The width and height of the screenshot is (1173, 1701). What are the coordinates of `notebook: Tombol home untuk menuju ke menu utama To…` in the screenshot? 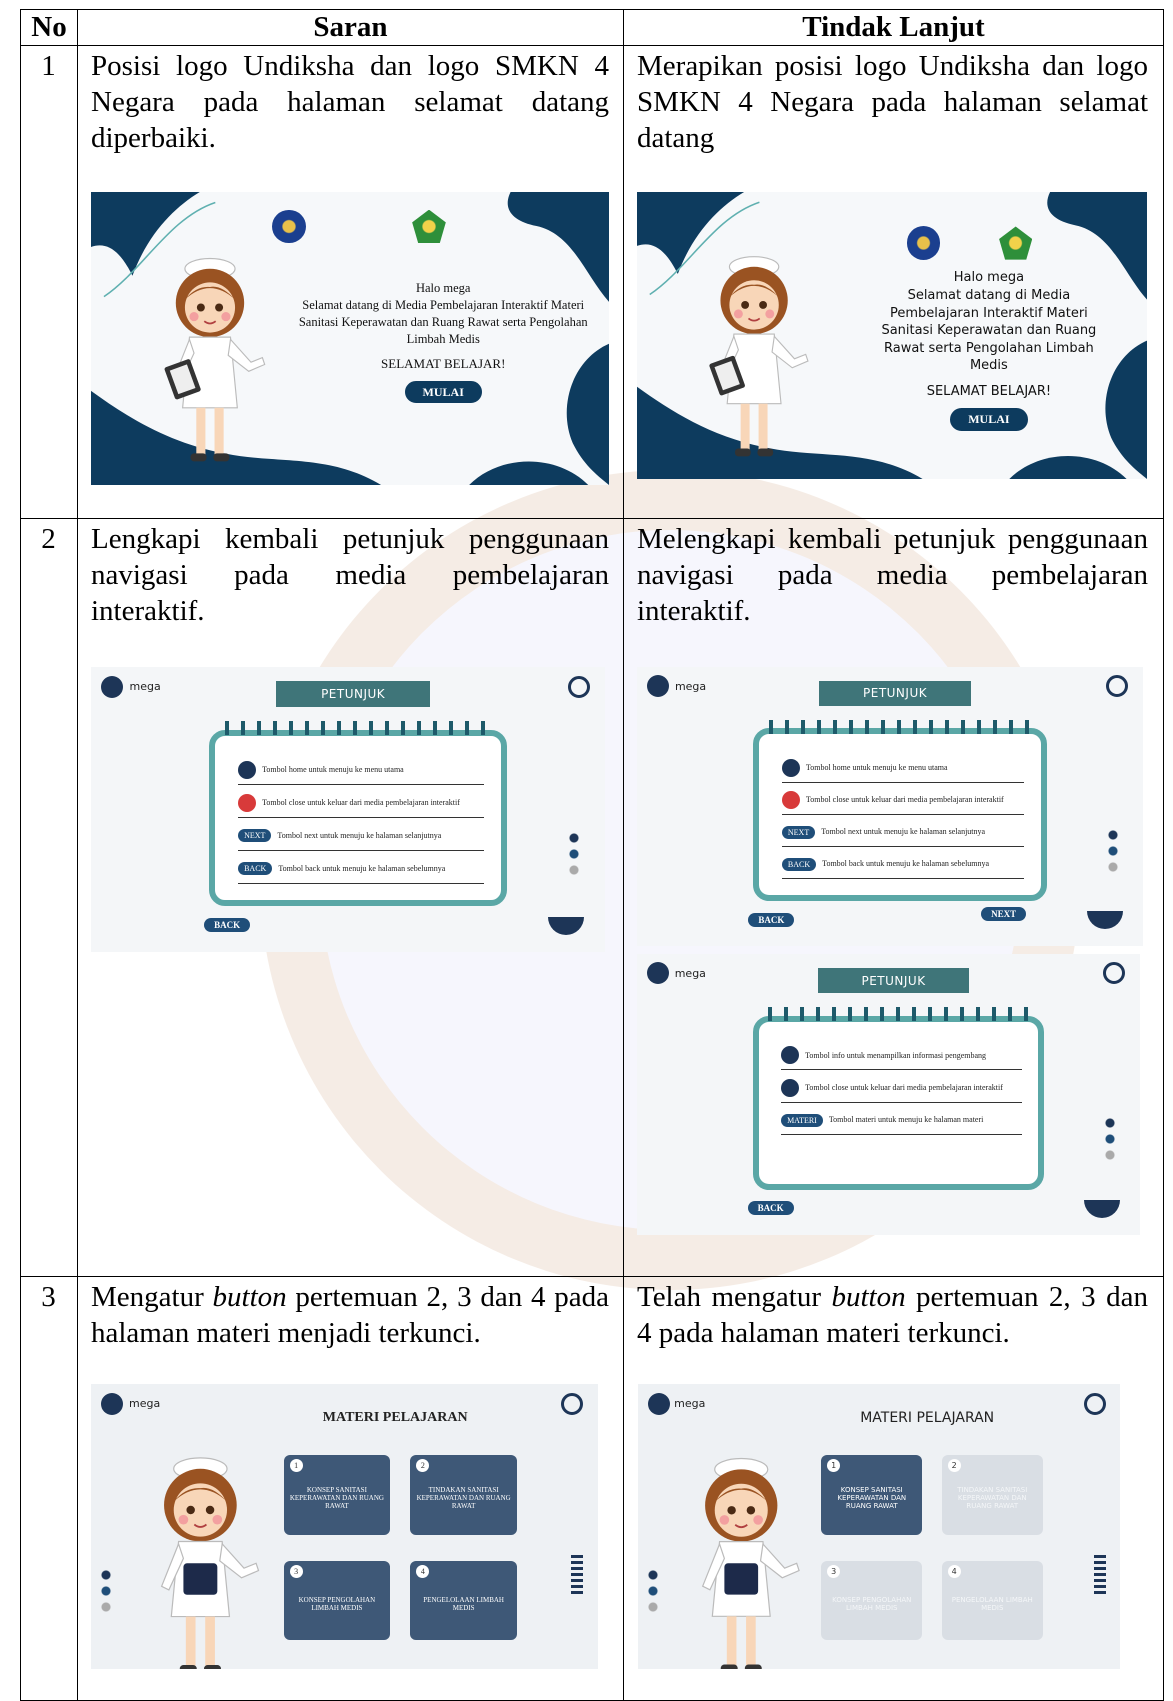 It's located at (358, 818).